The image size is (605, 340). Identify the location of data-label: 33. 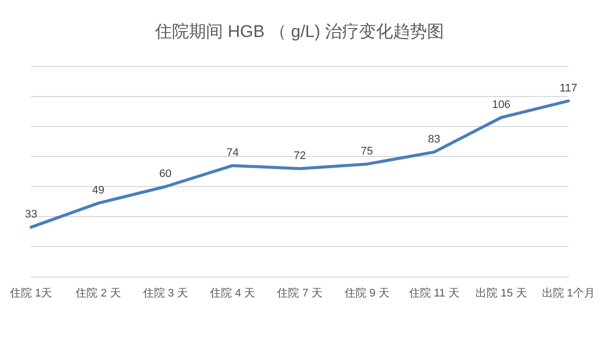
(31, 214).